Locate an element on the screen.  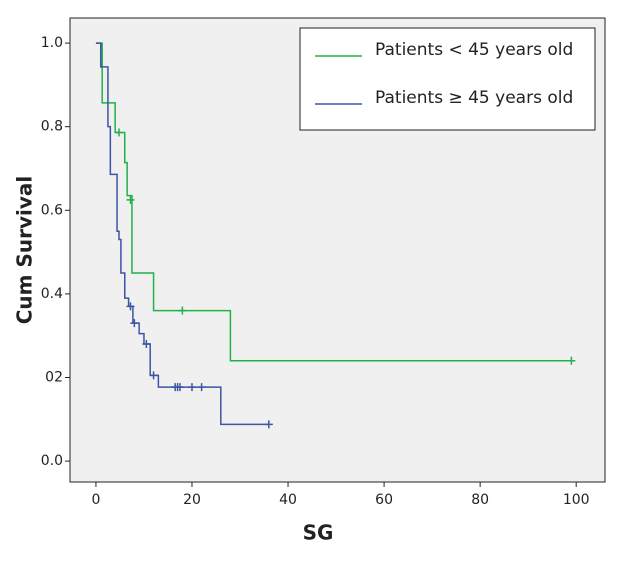
y-axis-label: Cum Survival is located at coordinates (25, 250).